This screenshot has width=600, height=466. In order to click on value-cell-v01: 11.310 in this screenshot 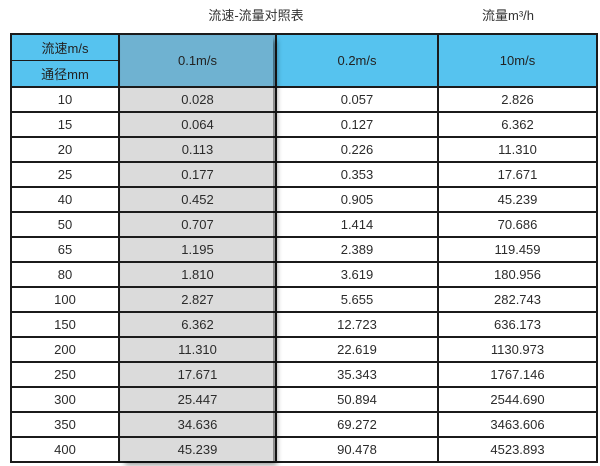, I will do `click(197, 349)`.